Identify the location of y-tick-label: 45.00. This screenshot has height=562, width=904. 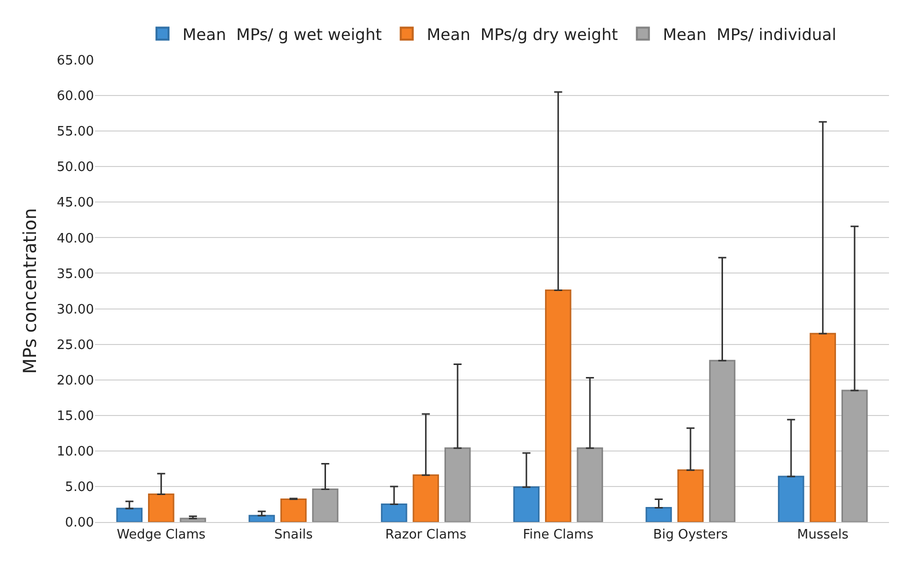
(75, 203).